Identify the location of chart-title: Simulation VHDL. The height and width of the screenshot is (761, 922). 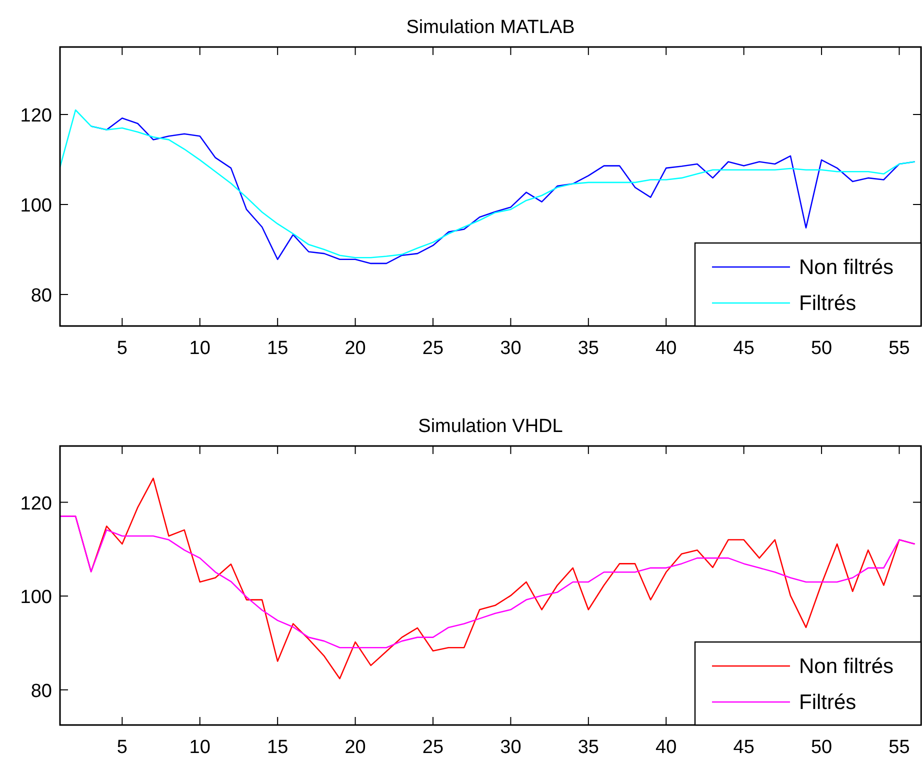
(490, 426).